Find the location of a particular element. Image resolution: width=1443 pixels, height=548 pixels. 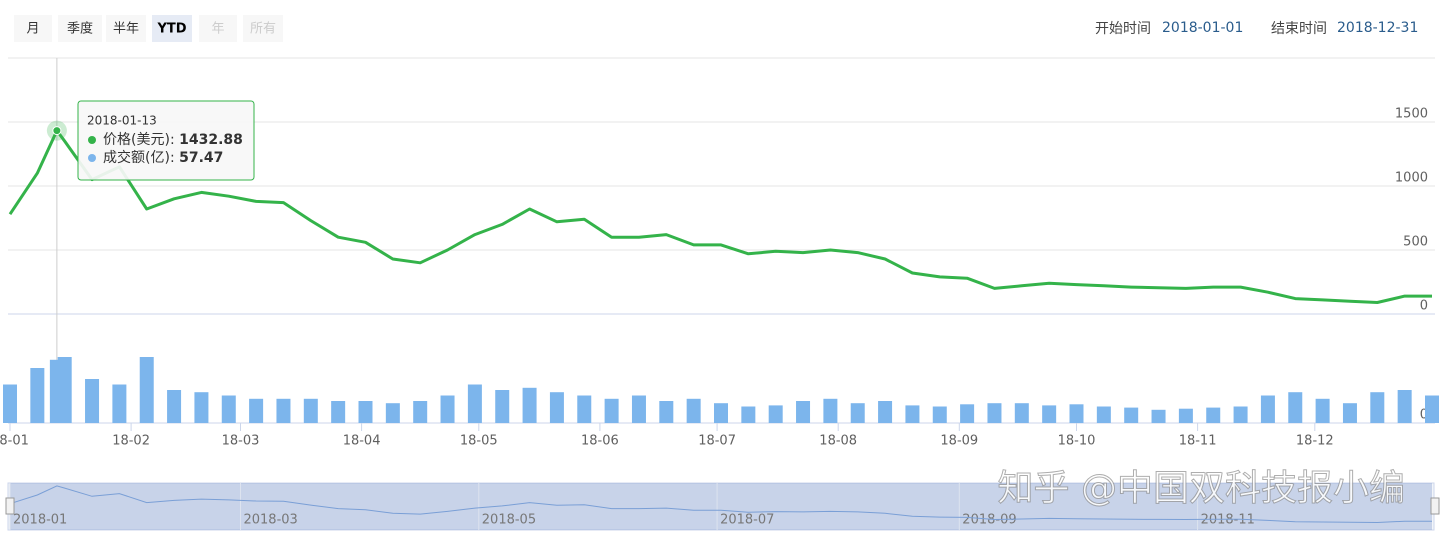

x-tick-label: 18-11 is located at coordinates (1198, 441).